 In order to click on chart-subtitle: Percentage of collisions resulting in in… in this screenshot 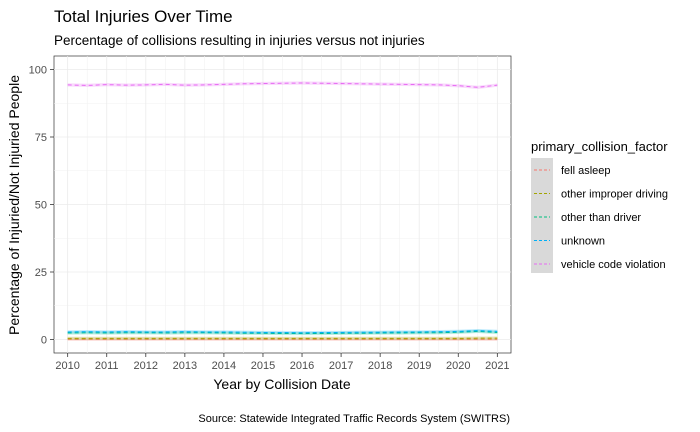, I will do `click(239, 40)`.